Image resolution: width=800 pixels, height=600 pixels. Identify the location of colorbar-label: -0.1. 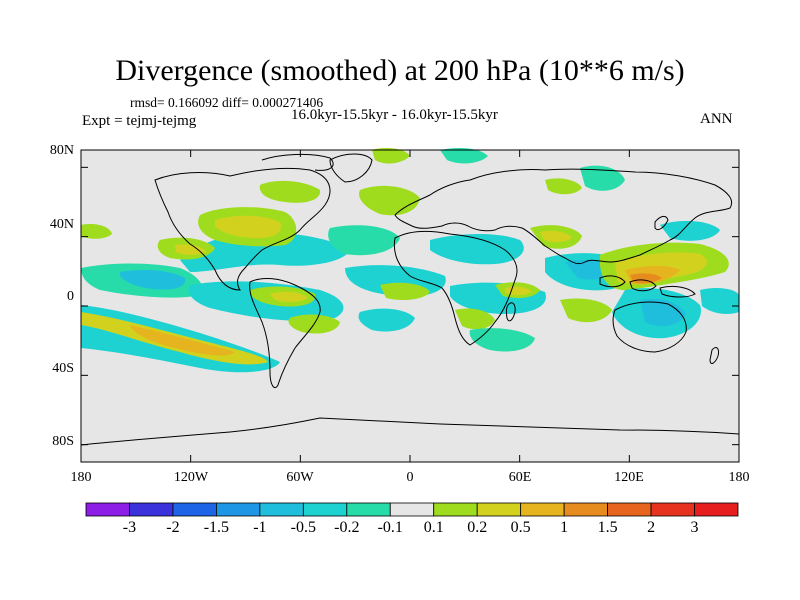
(390, 527).